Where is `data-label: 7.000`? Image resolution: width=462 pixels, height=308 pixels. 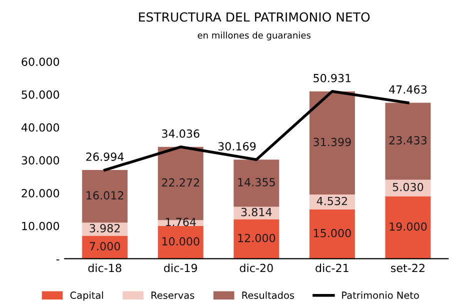
data-label: 7.000 is located at coordinates (105, 246).